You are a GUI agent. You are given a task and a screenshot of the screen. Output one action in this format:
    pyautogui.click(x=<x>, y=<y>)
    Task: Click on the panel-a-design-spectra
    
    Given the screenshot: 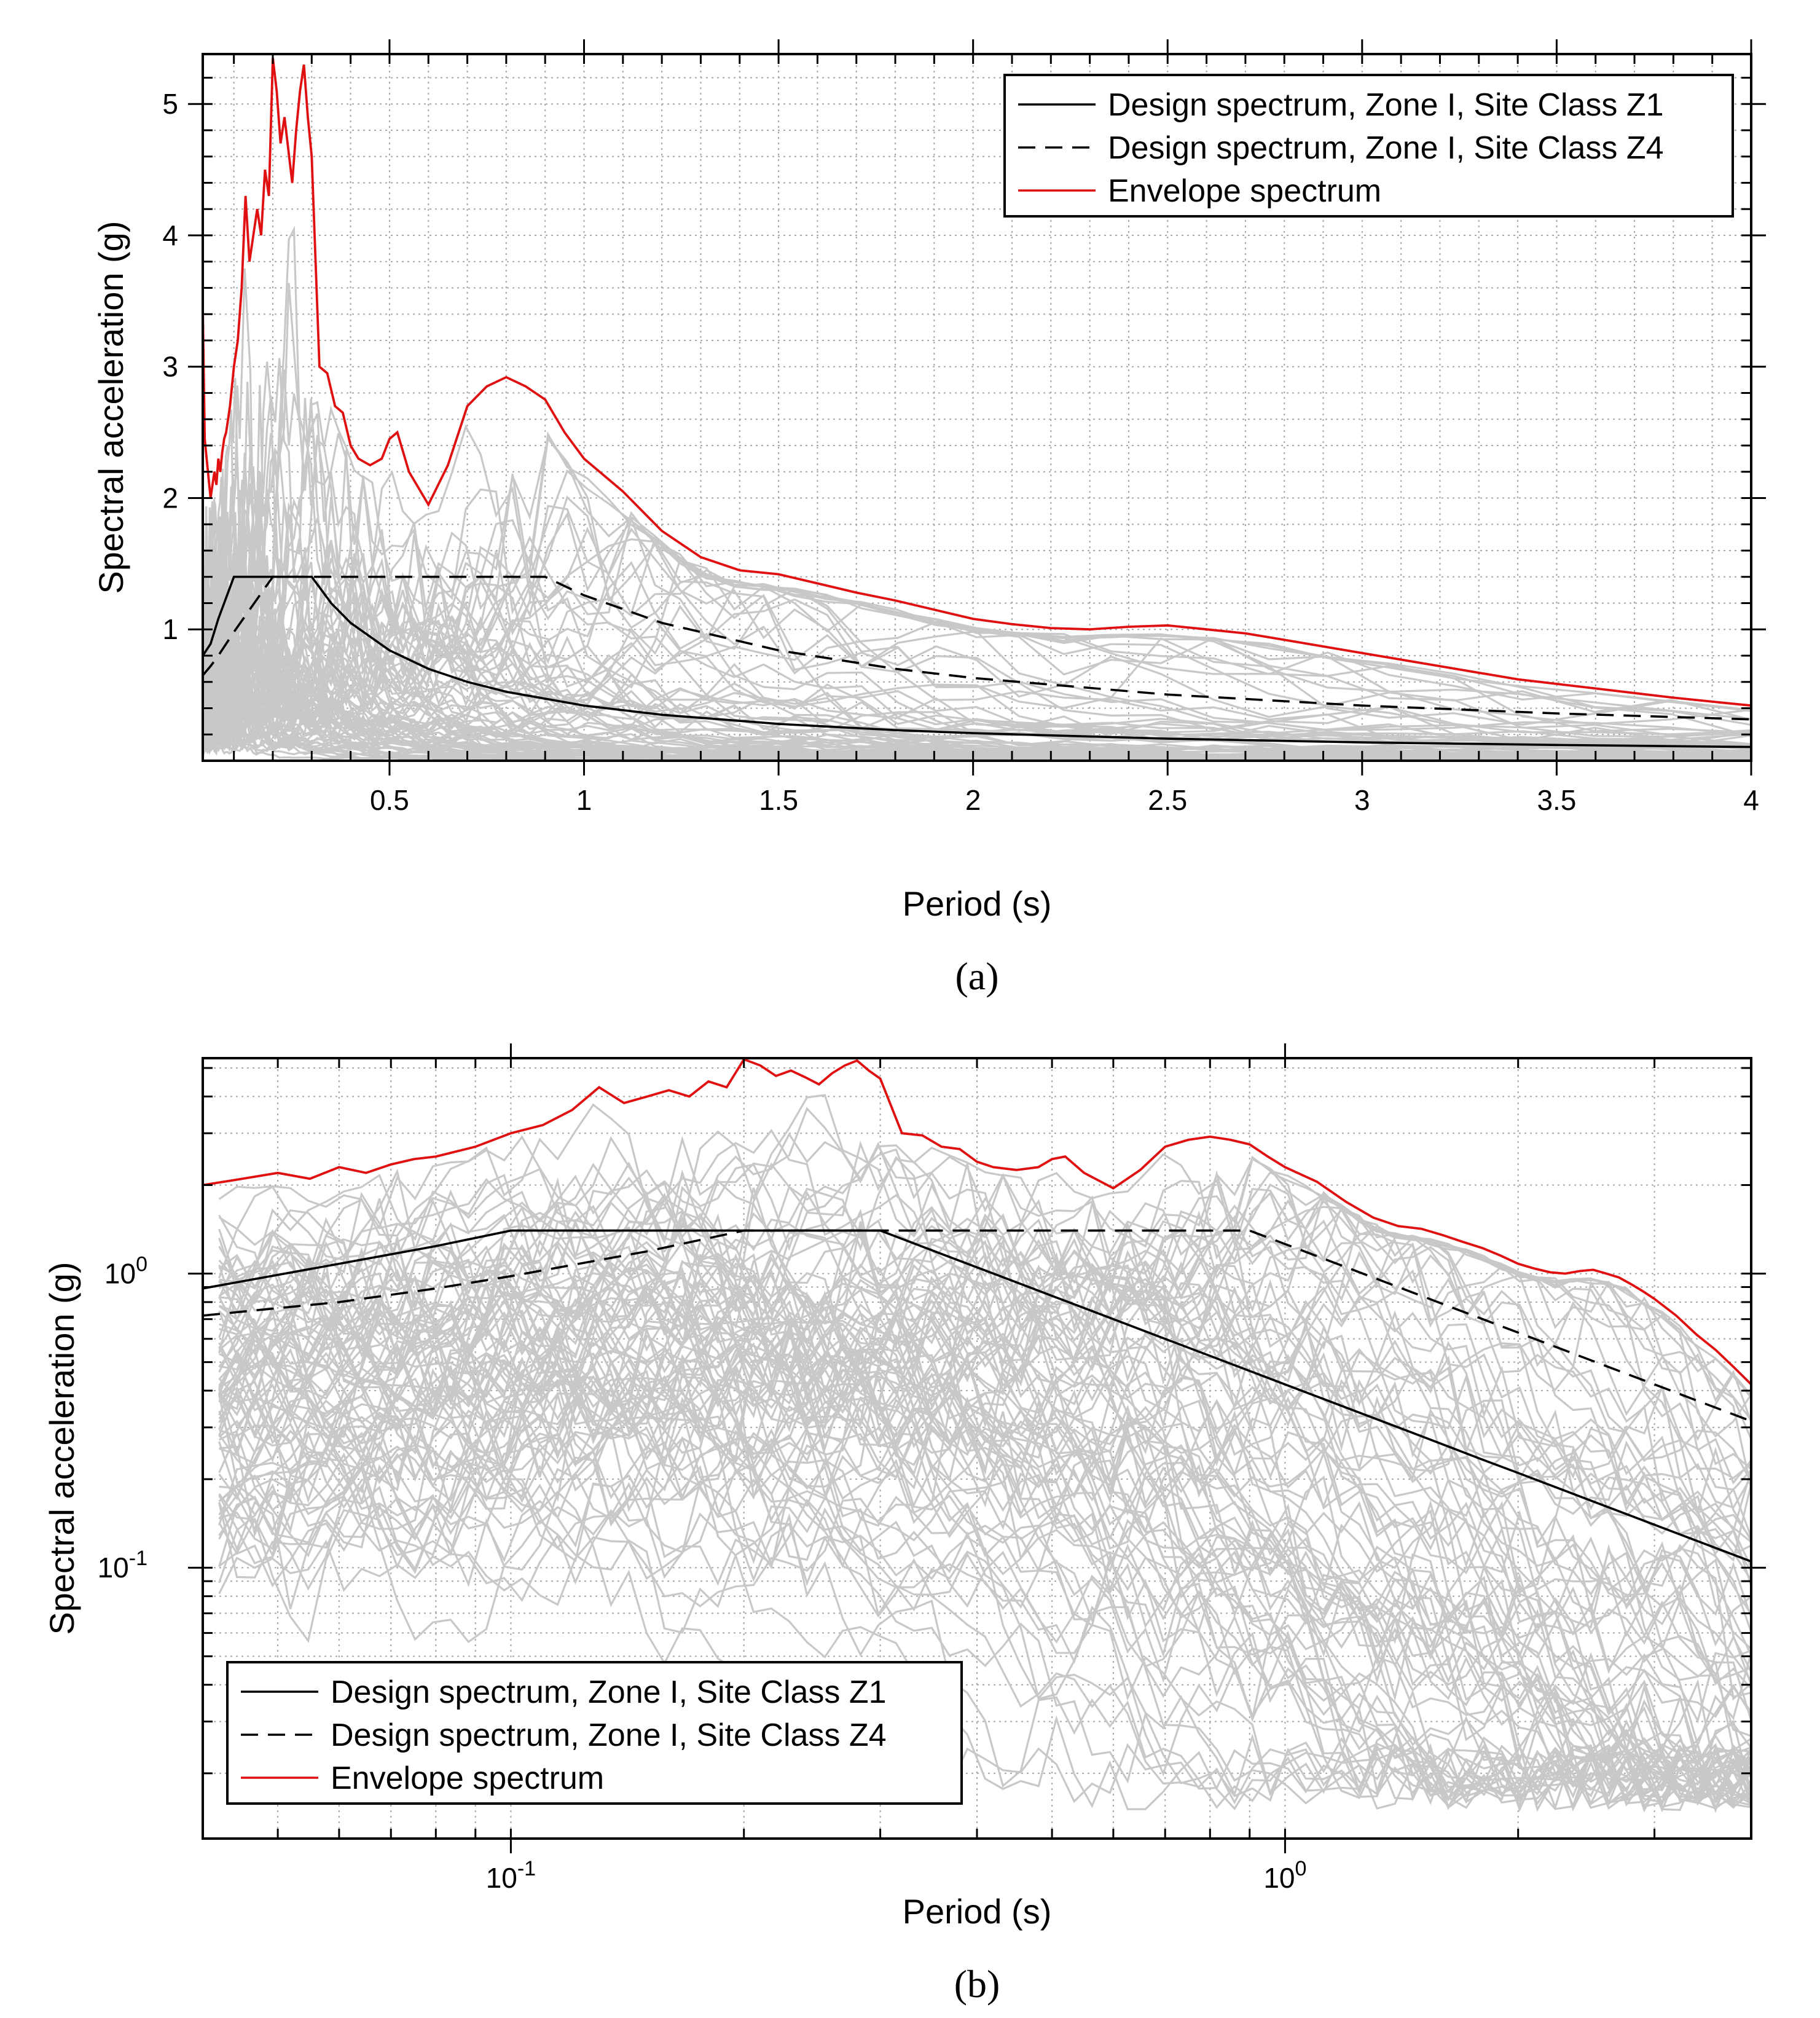 What is the action you would take?
    pyautogui.click(x=977, y=661)
    